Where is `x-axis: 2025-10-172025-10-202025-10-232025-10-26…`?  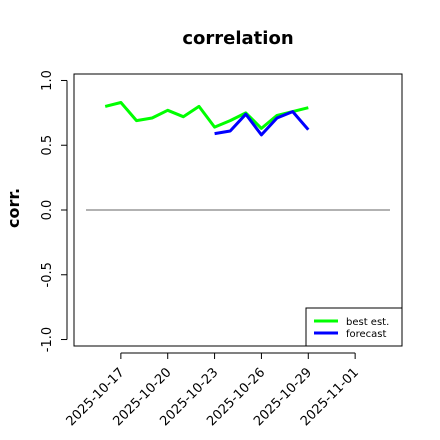
x-axis: 2025-10-172025-10-202025-10-232025-10-26… is located at coordinates (213, 390).